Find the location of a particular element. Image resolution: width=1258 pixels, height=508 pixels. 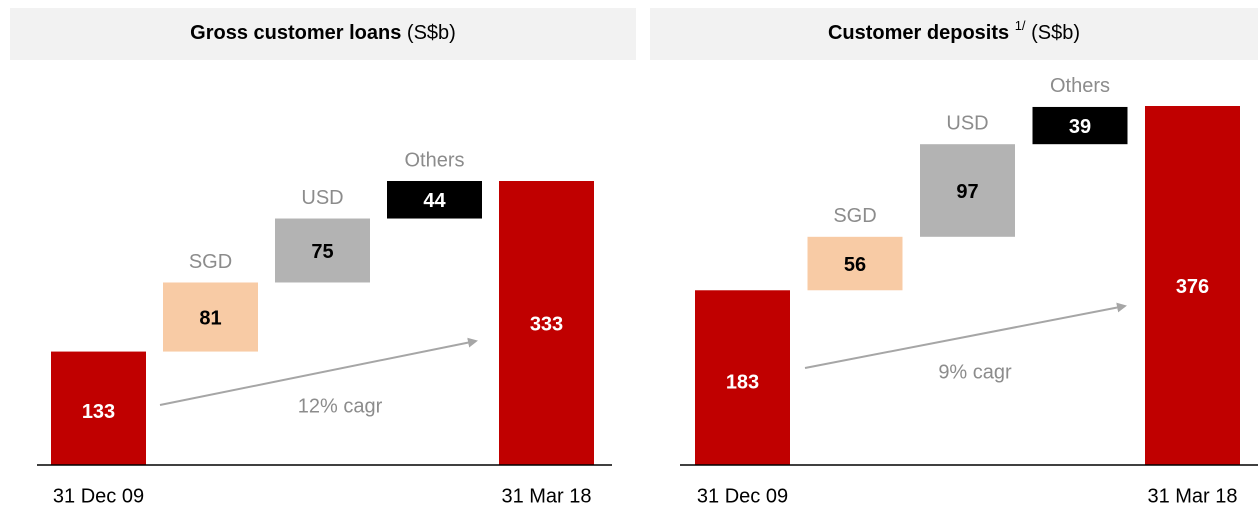

value-label: 333 is located at coordinates (546, 324).